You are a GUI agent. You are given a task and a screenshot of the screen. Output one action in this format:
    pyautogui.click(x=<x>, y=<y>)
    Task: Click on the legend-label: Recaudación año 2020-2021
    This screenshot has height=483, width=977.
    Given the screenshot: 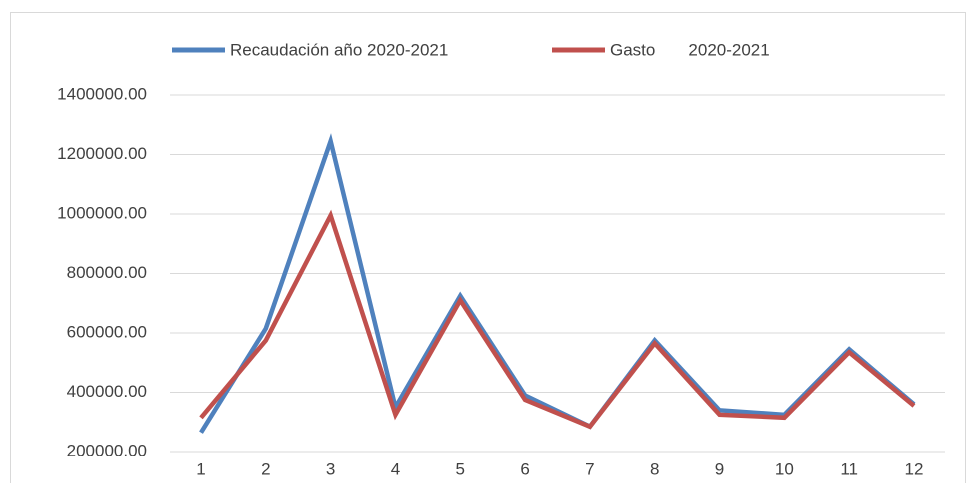 What is the action you would take?
    pyautogui.click(x=339, y=49)
    